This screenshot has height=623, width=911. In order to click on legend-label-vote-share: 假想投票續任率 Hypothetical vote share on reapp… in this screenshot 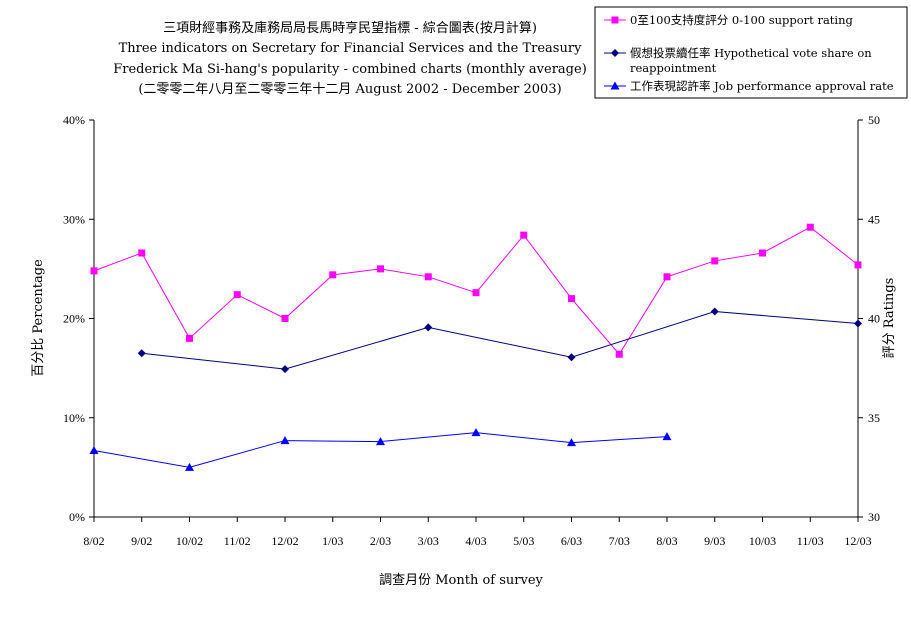, I will do `click(752, 60)`.